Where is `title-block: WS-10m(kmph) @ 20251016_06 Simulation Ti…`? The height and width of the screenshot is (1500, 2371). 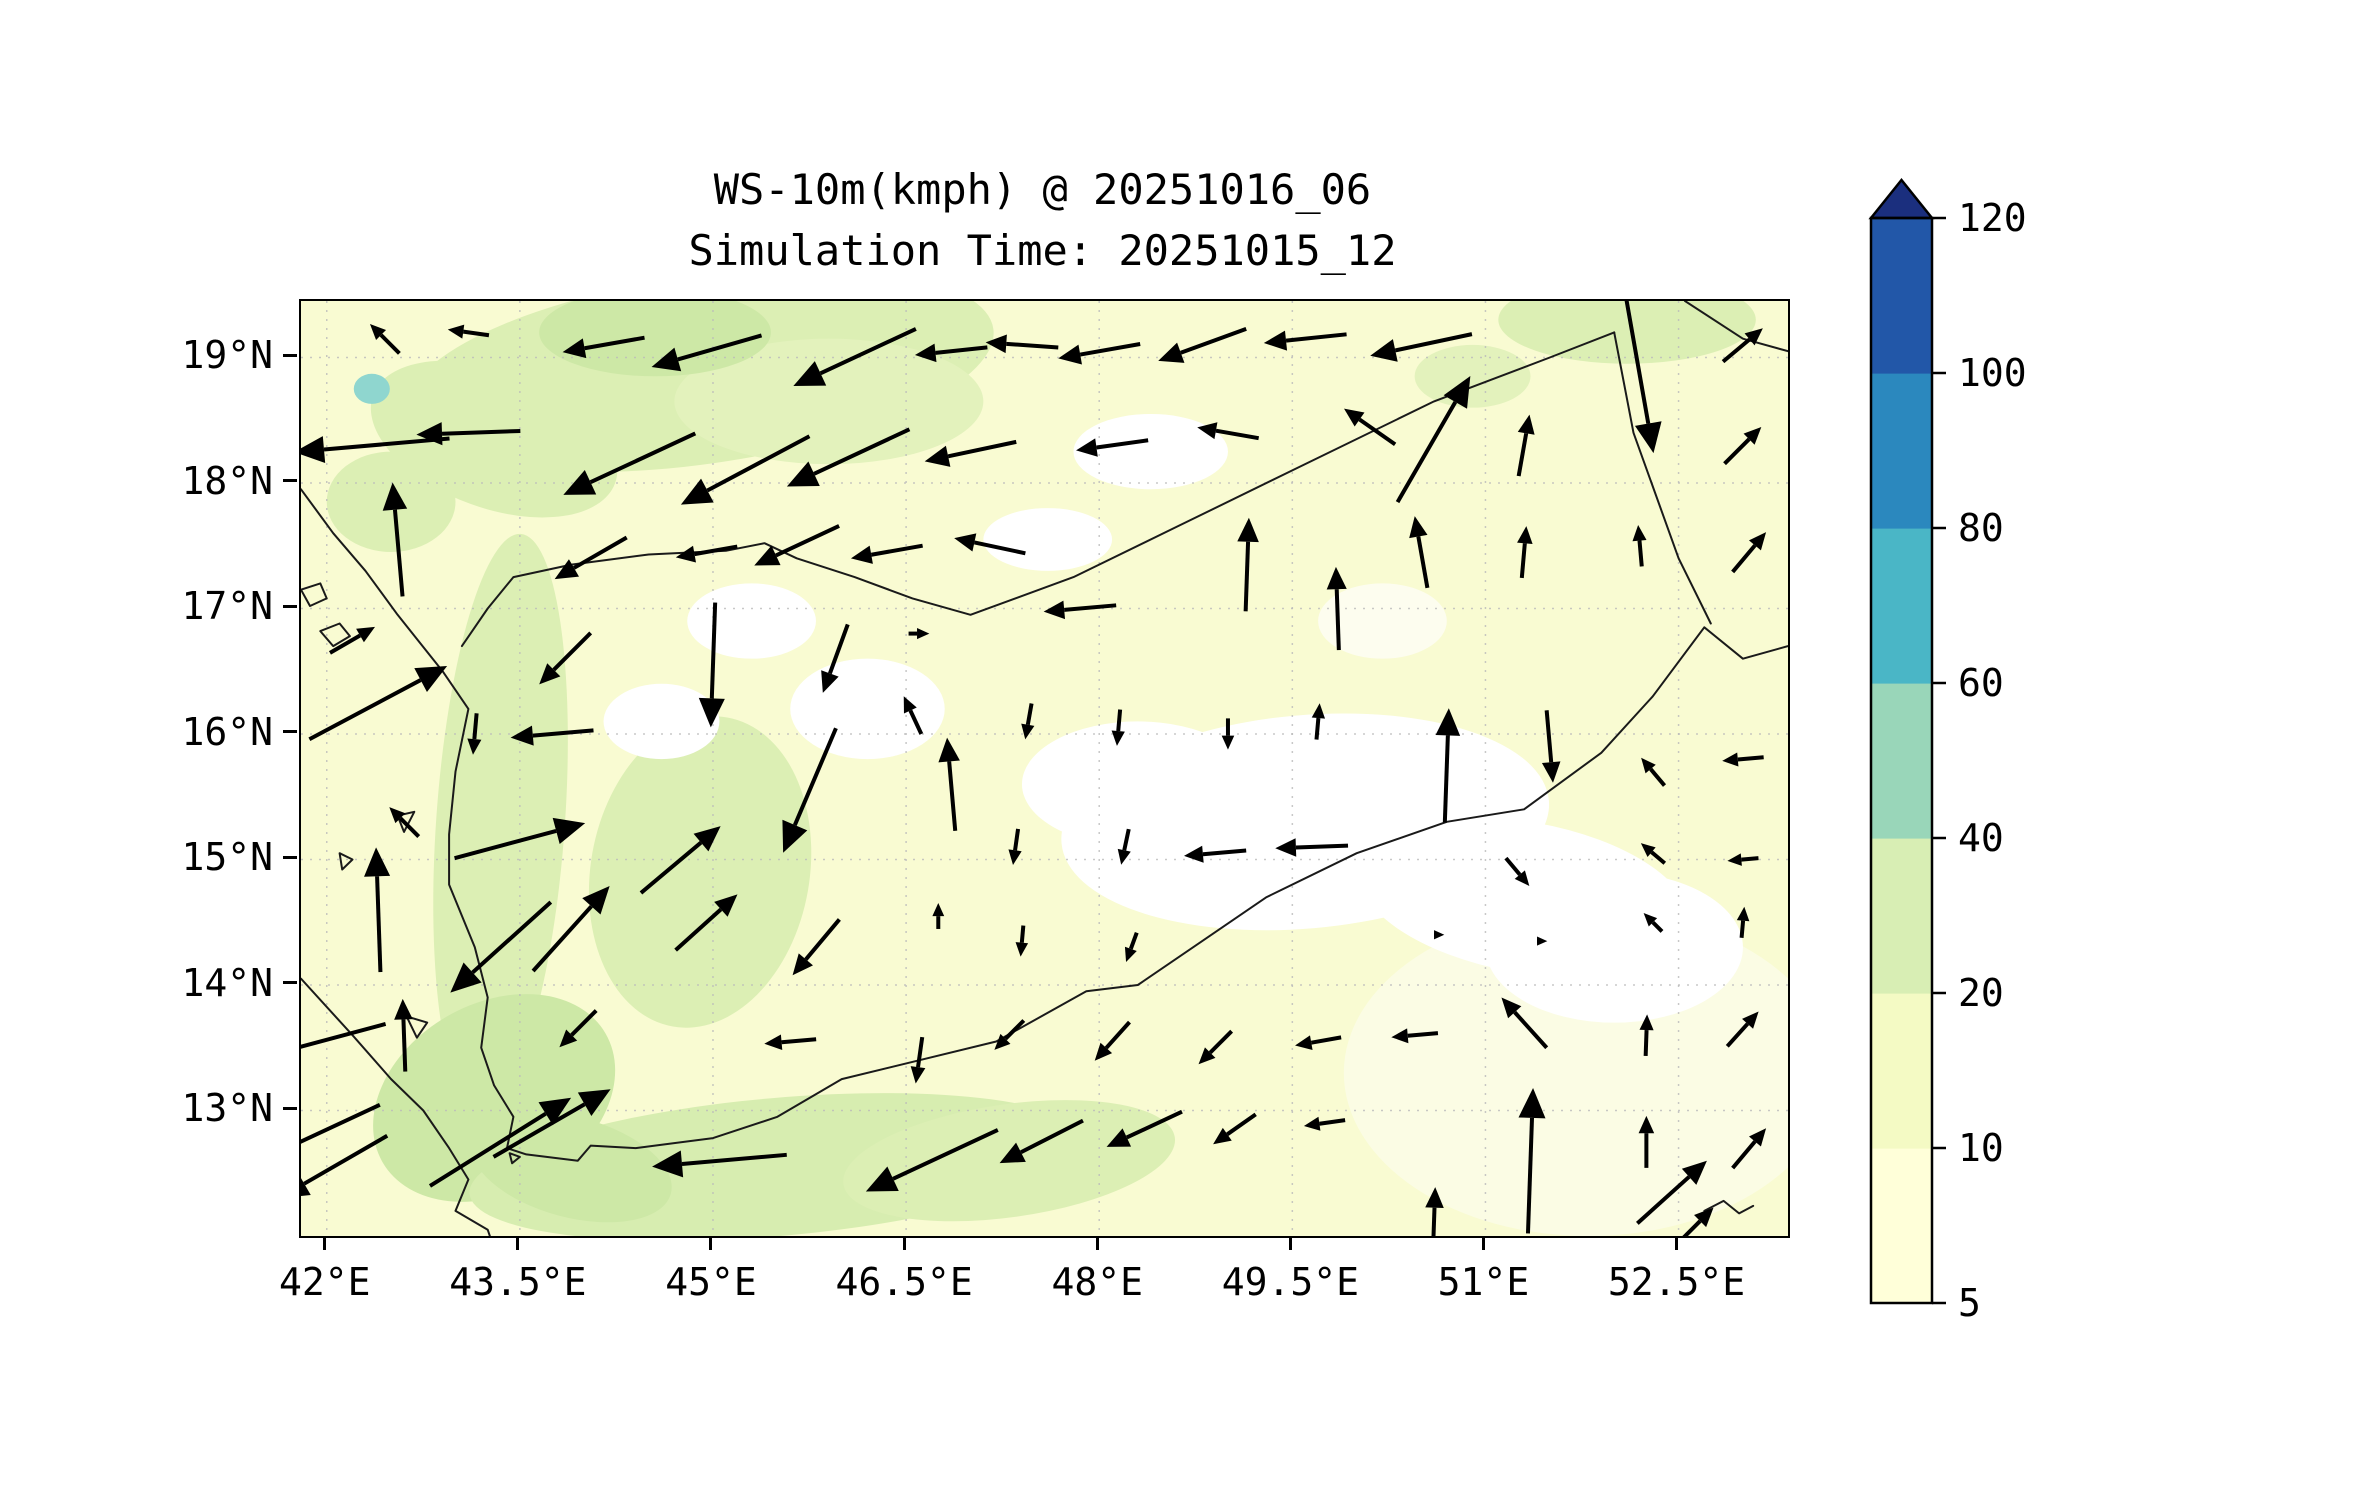
title-block: WS-10m(kmph) @ 20251016_06 Simulation Ti… is located at coordinates (1042, 221).